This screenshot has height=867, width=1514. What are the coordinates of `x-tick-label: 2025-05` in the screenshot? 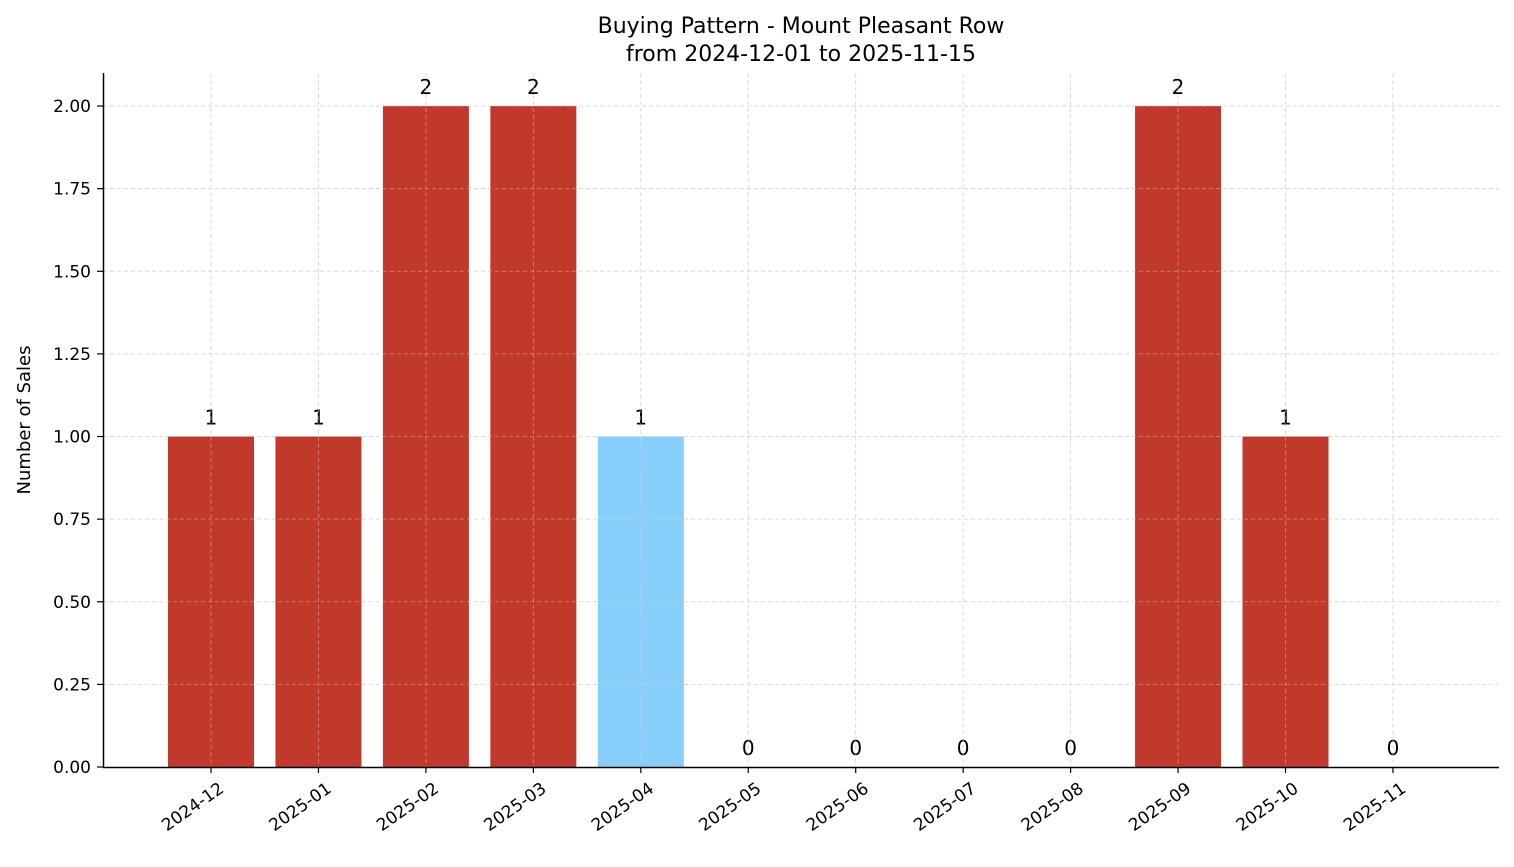 It's located at (730, 807).